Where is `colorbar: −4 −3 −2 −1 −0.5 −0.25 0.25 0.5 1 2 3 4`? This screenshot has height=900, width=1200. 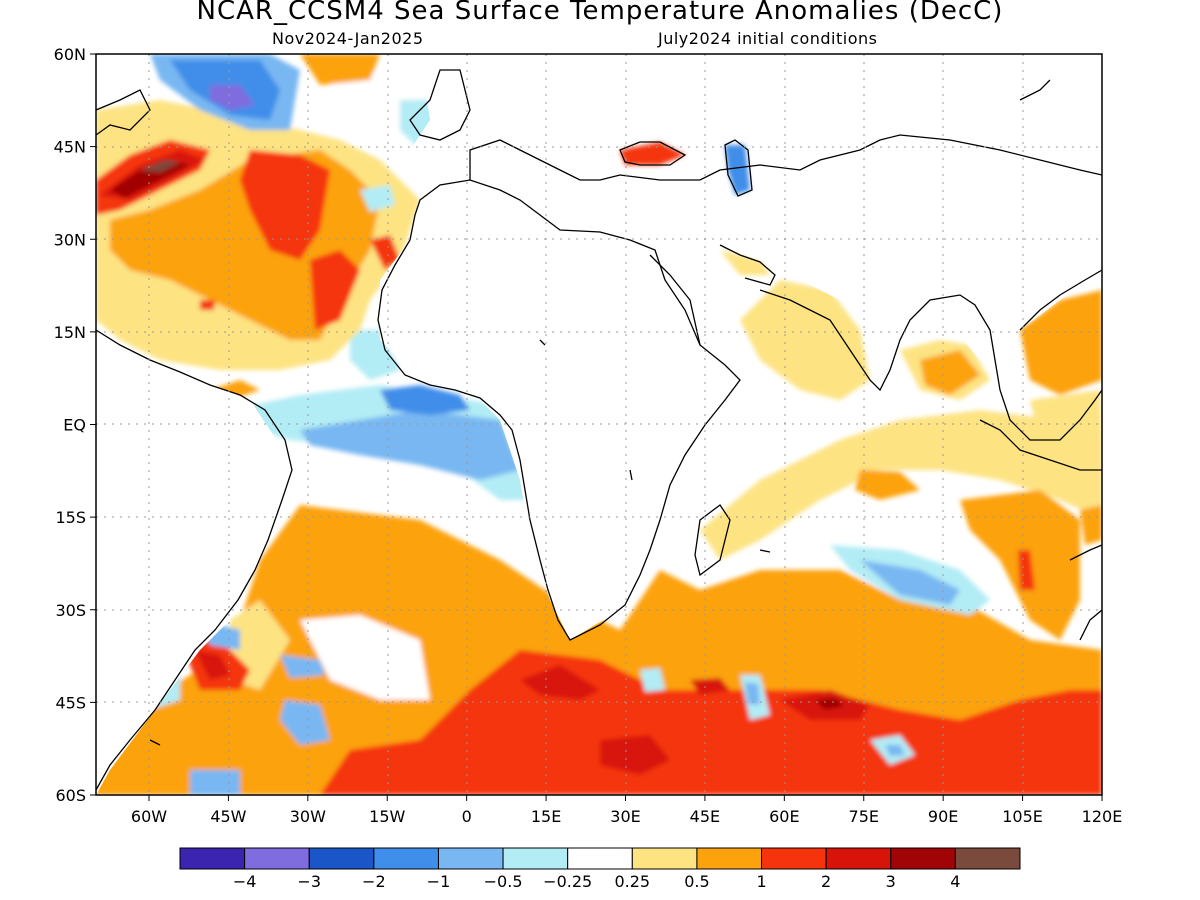
colorbar: −4 −3 −2 −1 −0.5 −0.25 0.25 0.5 1 2 3 4 is located at coordinates (600, 869).